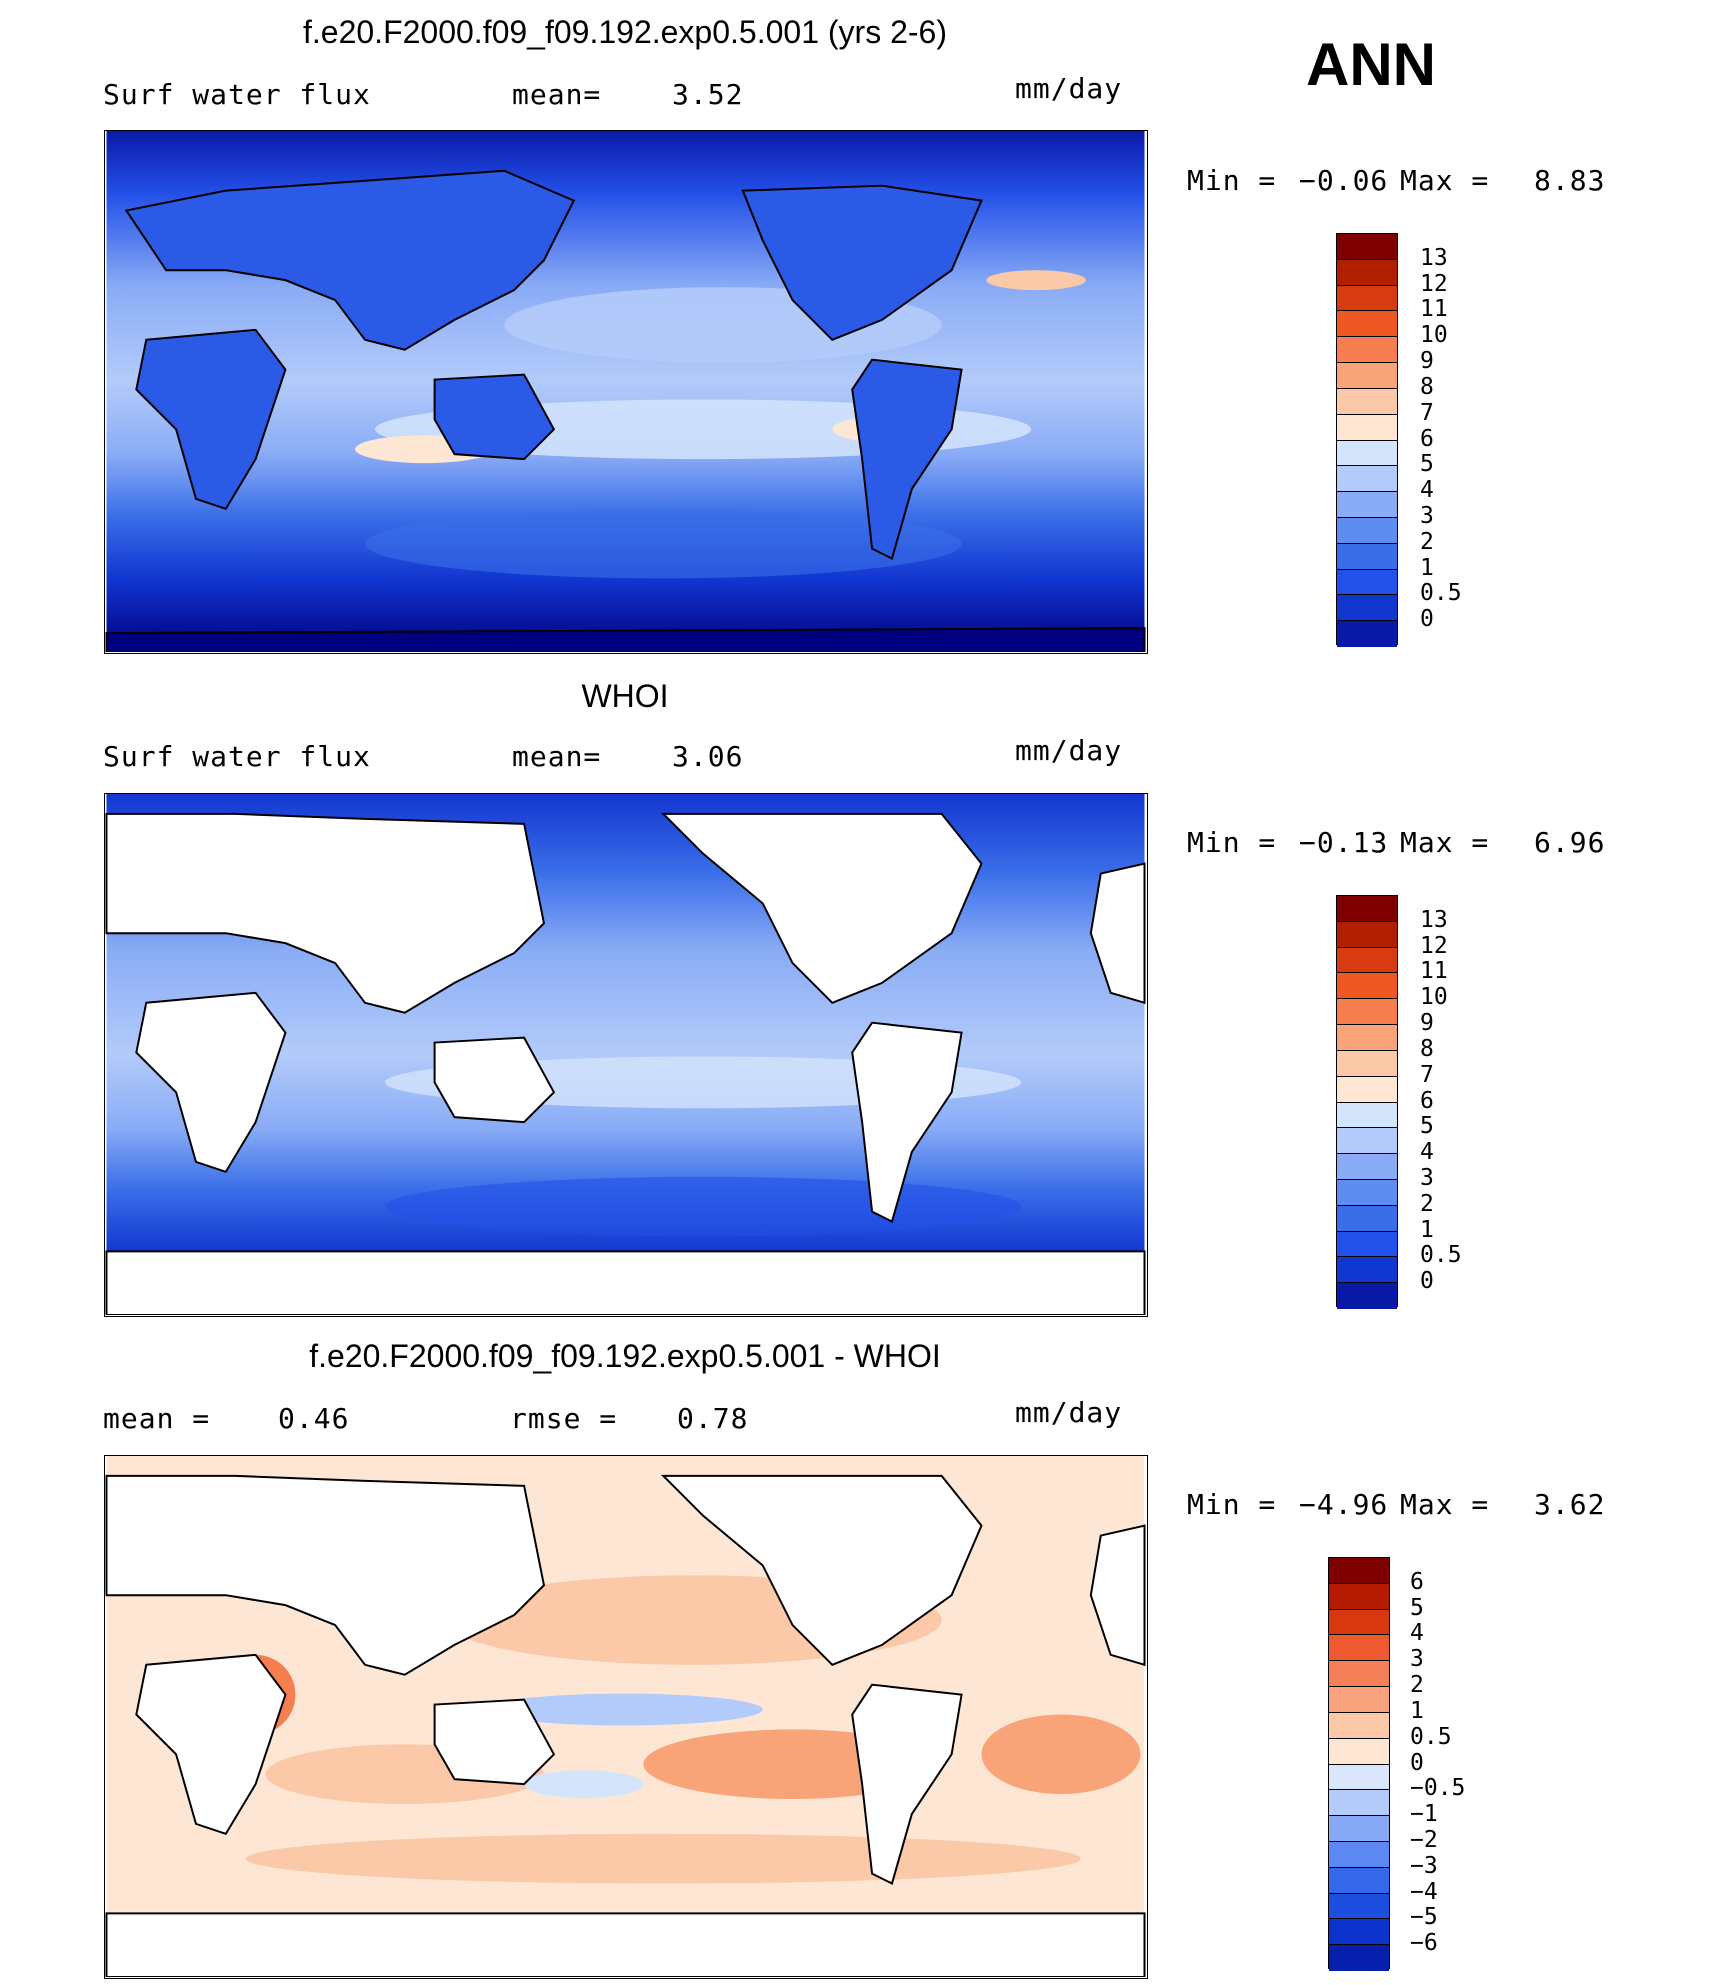  Describe the element at coordinates (1424, 1839) in the screenshot. I see `colorbar-tick-label: −2` at that location.